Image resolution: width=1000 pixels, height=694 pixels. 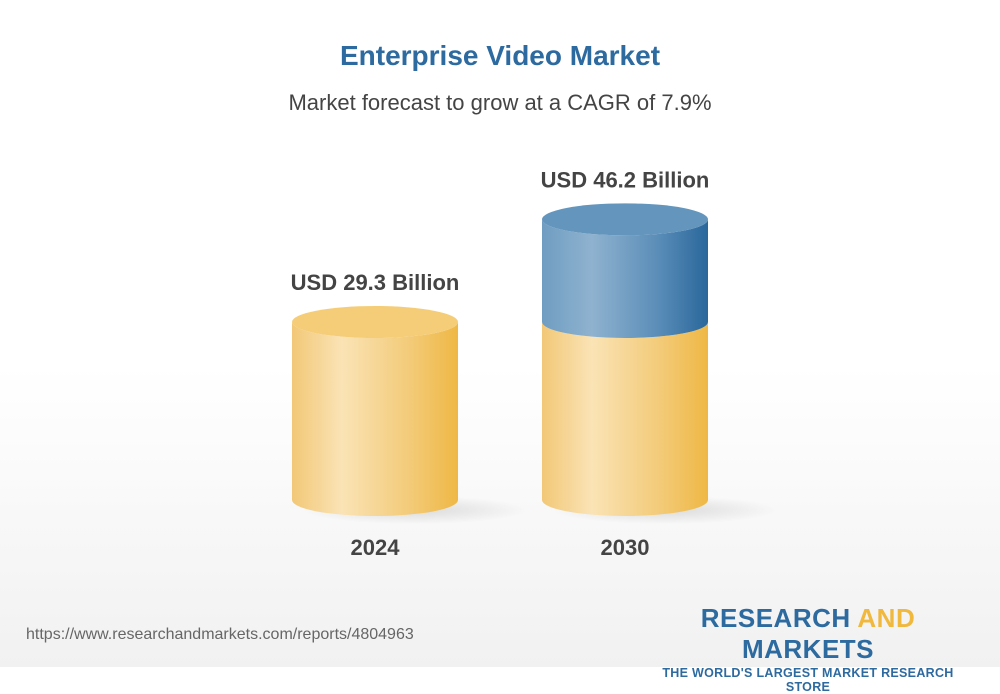 I want to click on category-label: 2030, so click(x=625, y=547).